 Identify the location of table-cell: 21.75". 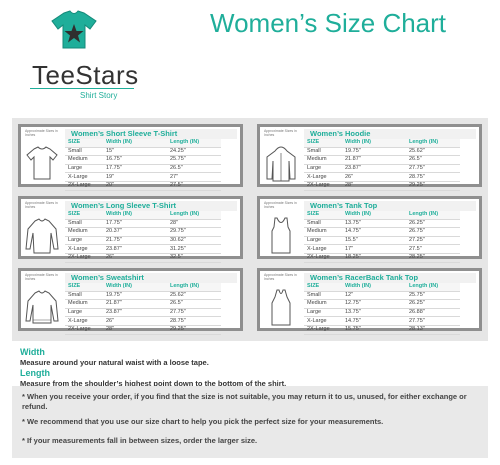
(135, 241).